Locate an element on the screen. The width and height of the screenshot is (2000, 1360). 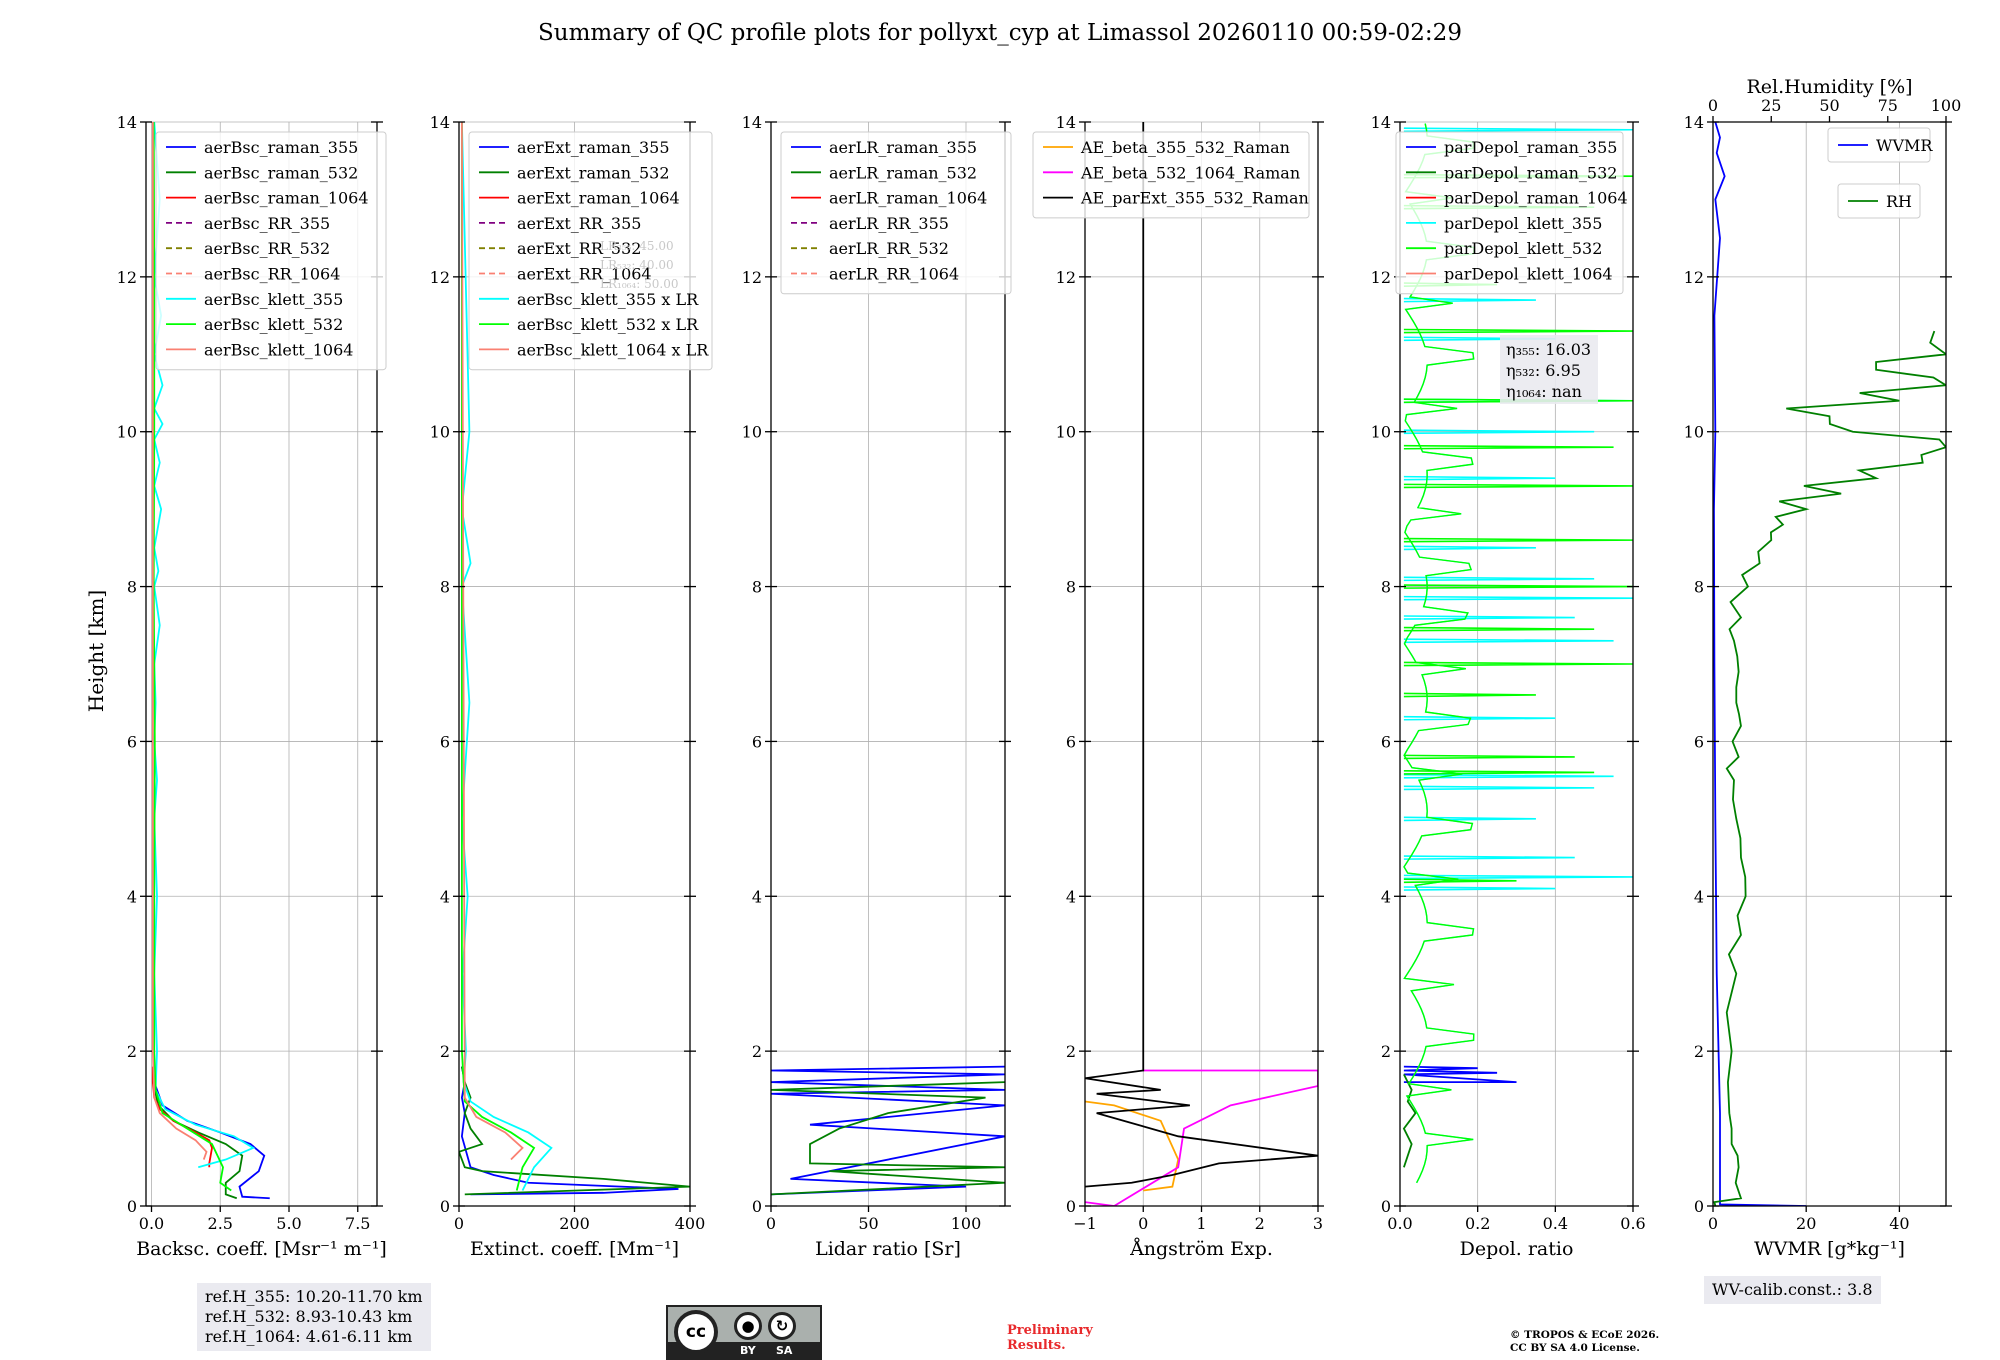
legend-label: aerBsc_klett_532 is located at coordinates (273, 324).